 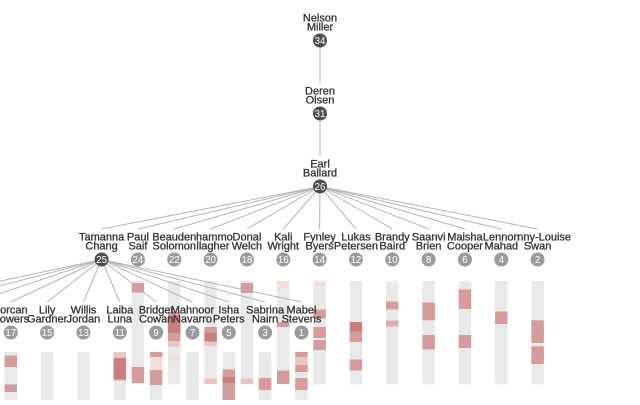 What do you see at coordinates (502, 260) in the screenshot?
I see `svg-text: 4` at bounding box center [502, 260].